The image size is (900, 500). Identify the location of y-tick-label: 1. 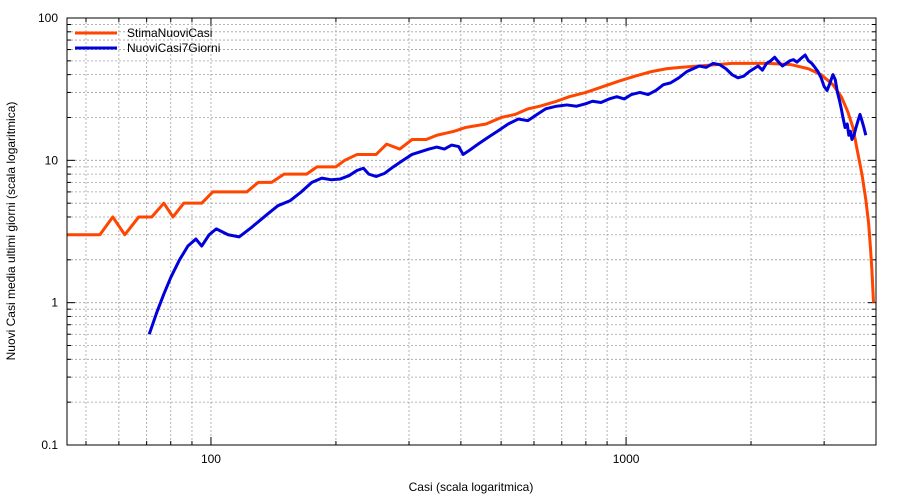
(54, 303).